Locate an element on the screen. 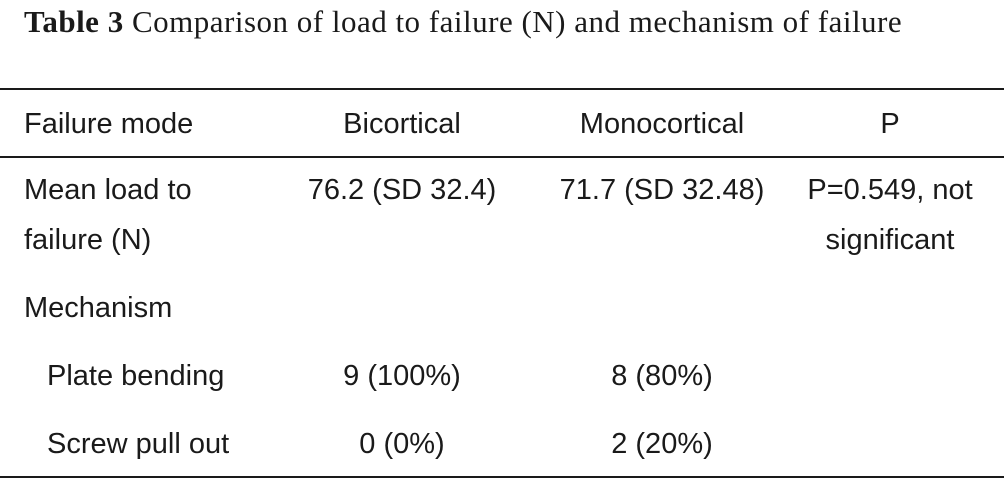 This screenshot has height=480, width=1004. table-bottom-rule is located at coordinates (502, 477).